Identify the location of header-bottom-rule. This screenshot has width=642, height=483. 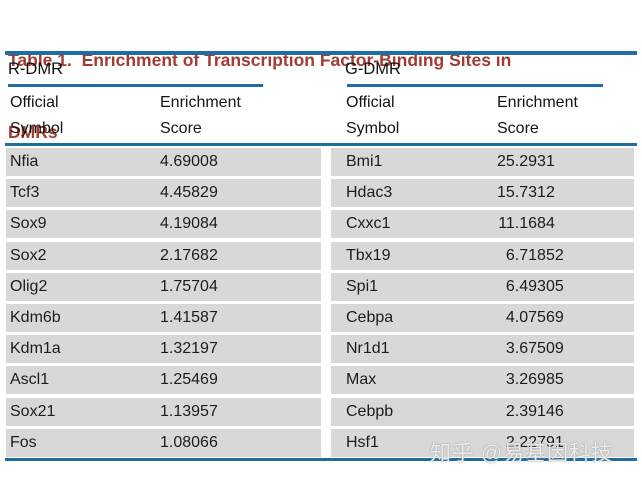
(321, 144).